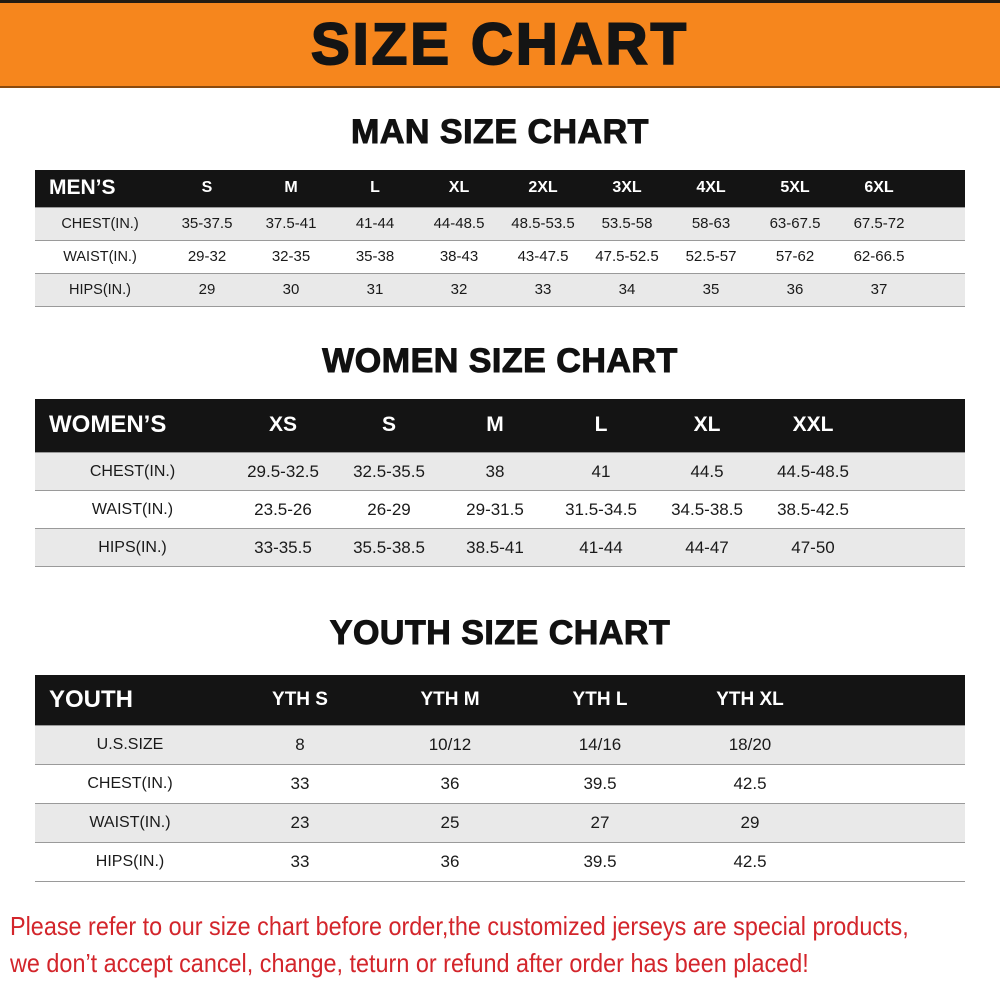 This screenshot has width=1000, height=1000. What do you see at coordinates (130, 744) in the screenshot?
I see `row-label-cell: U.S.SIZE` at bounding box center [130, 744].